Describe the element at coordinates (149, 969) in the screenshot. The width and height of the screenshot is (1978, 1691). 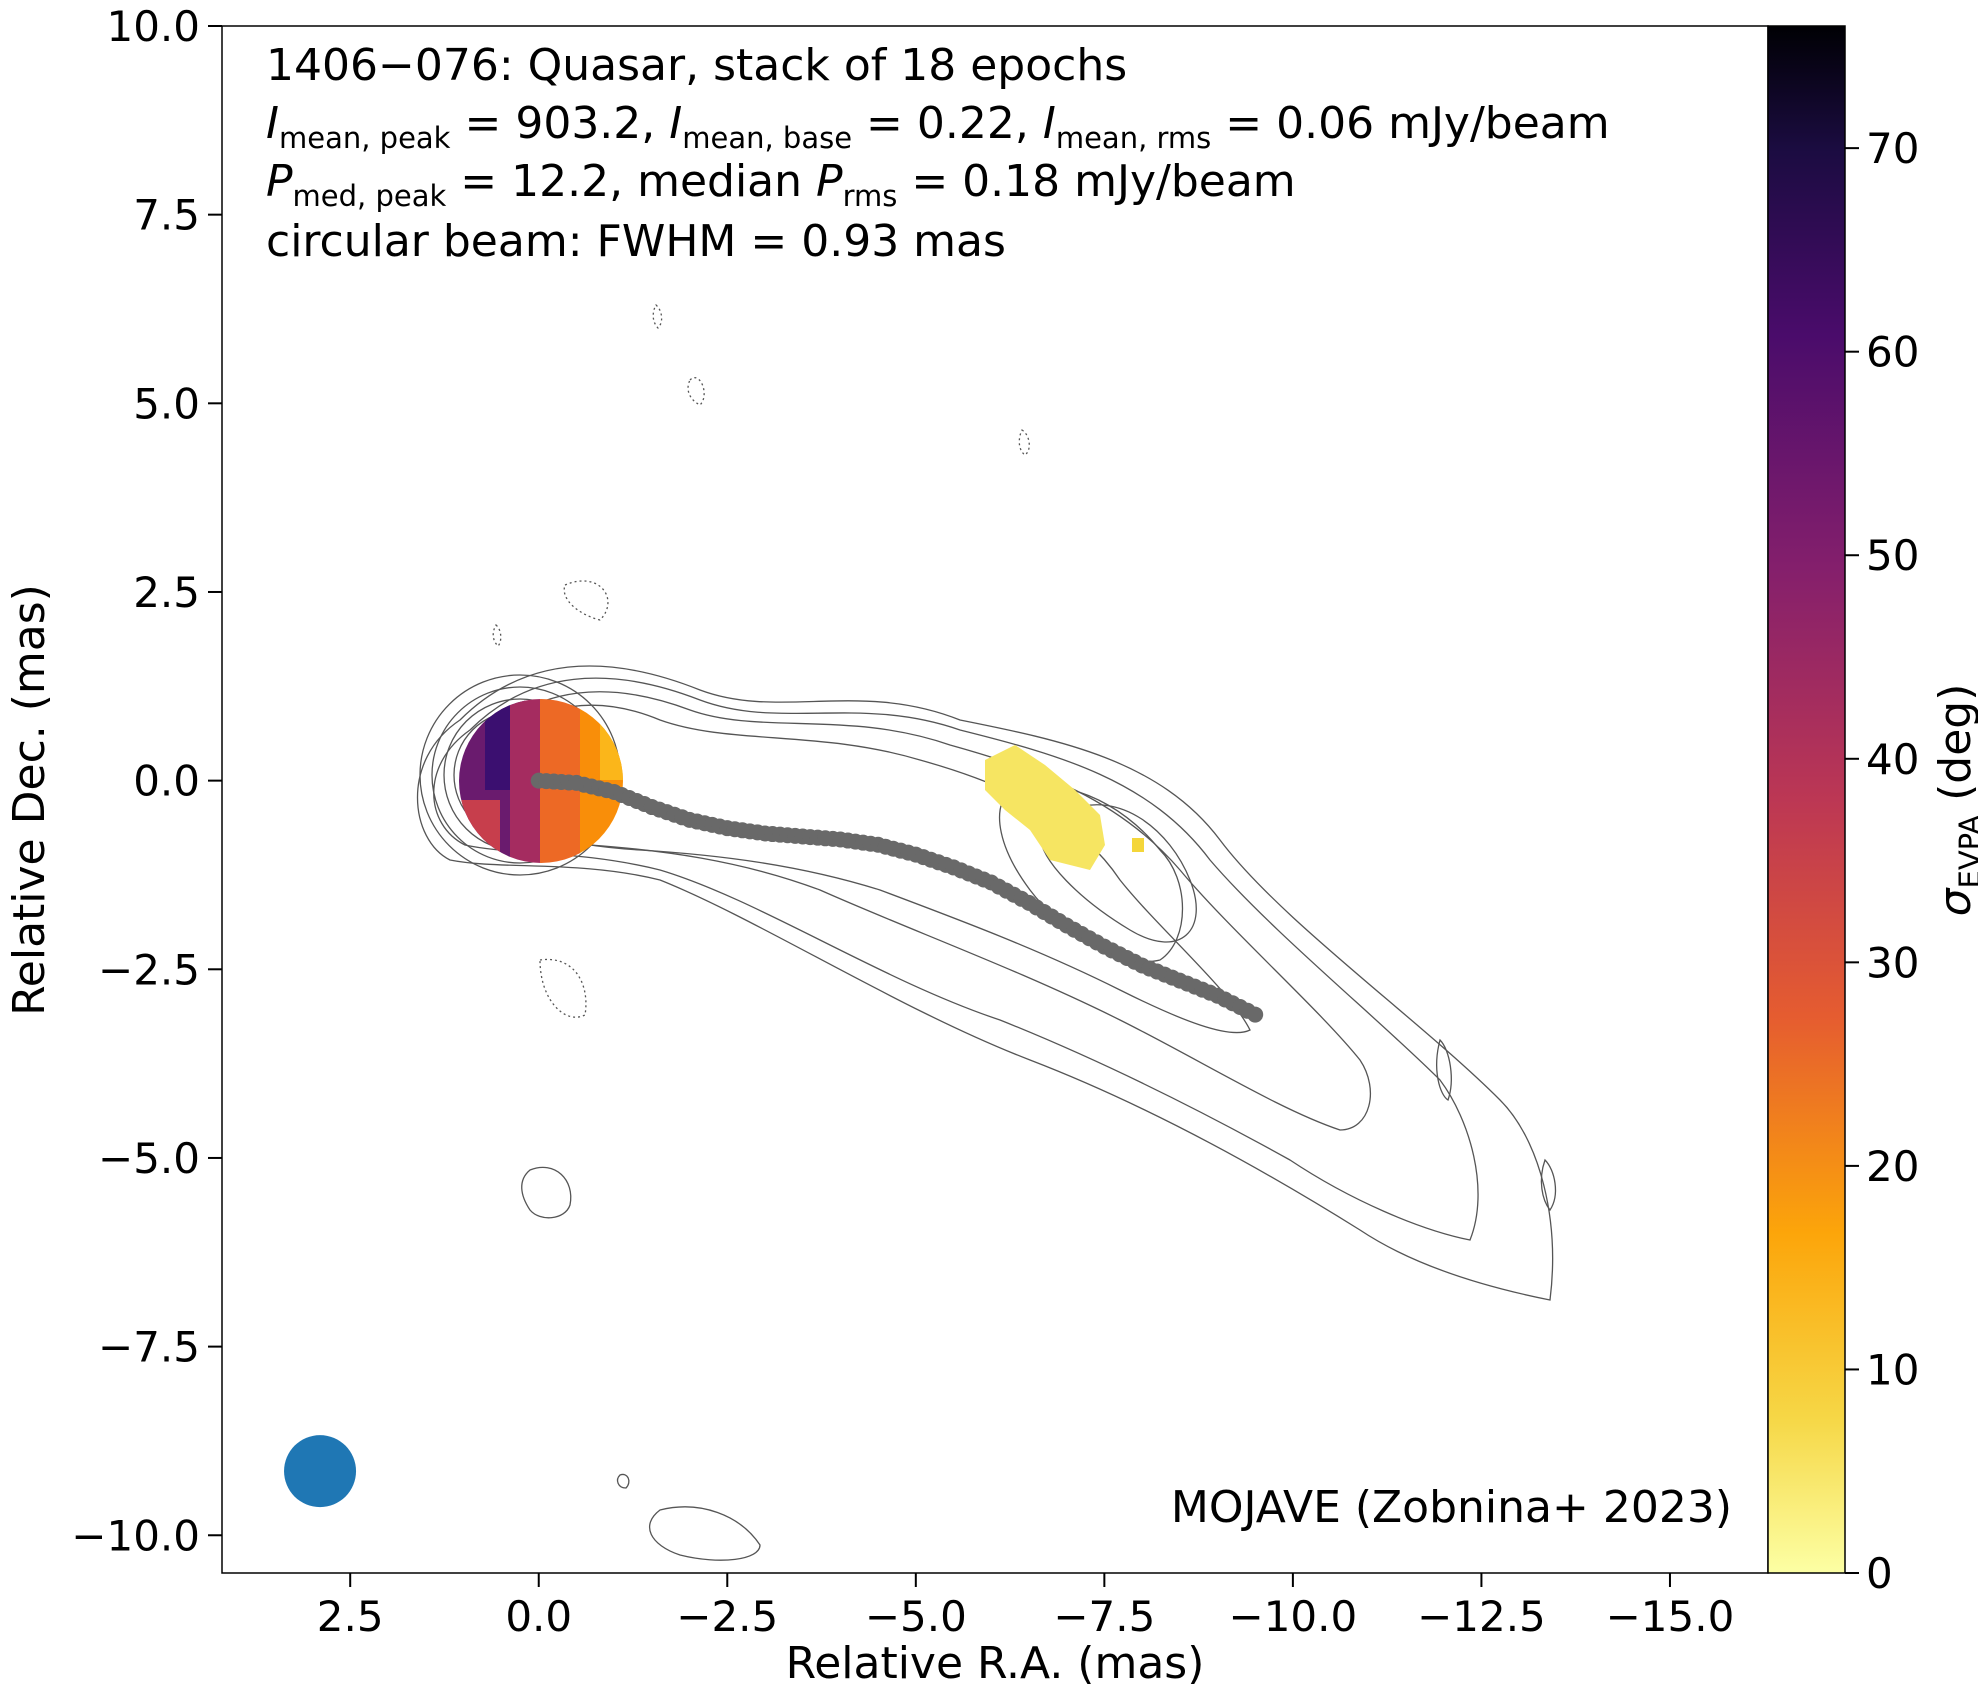
I see `y-tick-label: −2.5` at that location.